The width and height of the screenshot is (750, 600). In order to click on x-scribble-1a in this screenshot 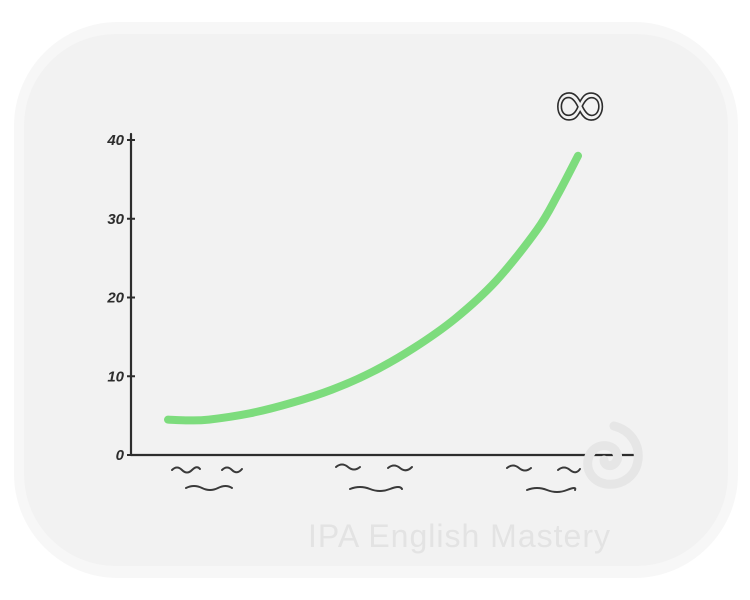, I will do `click(186, 470)`.